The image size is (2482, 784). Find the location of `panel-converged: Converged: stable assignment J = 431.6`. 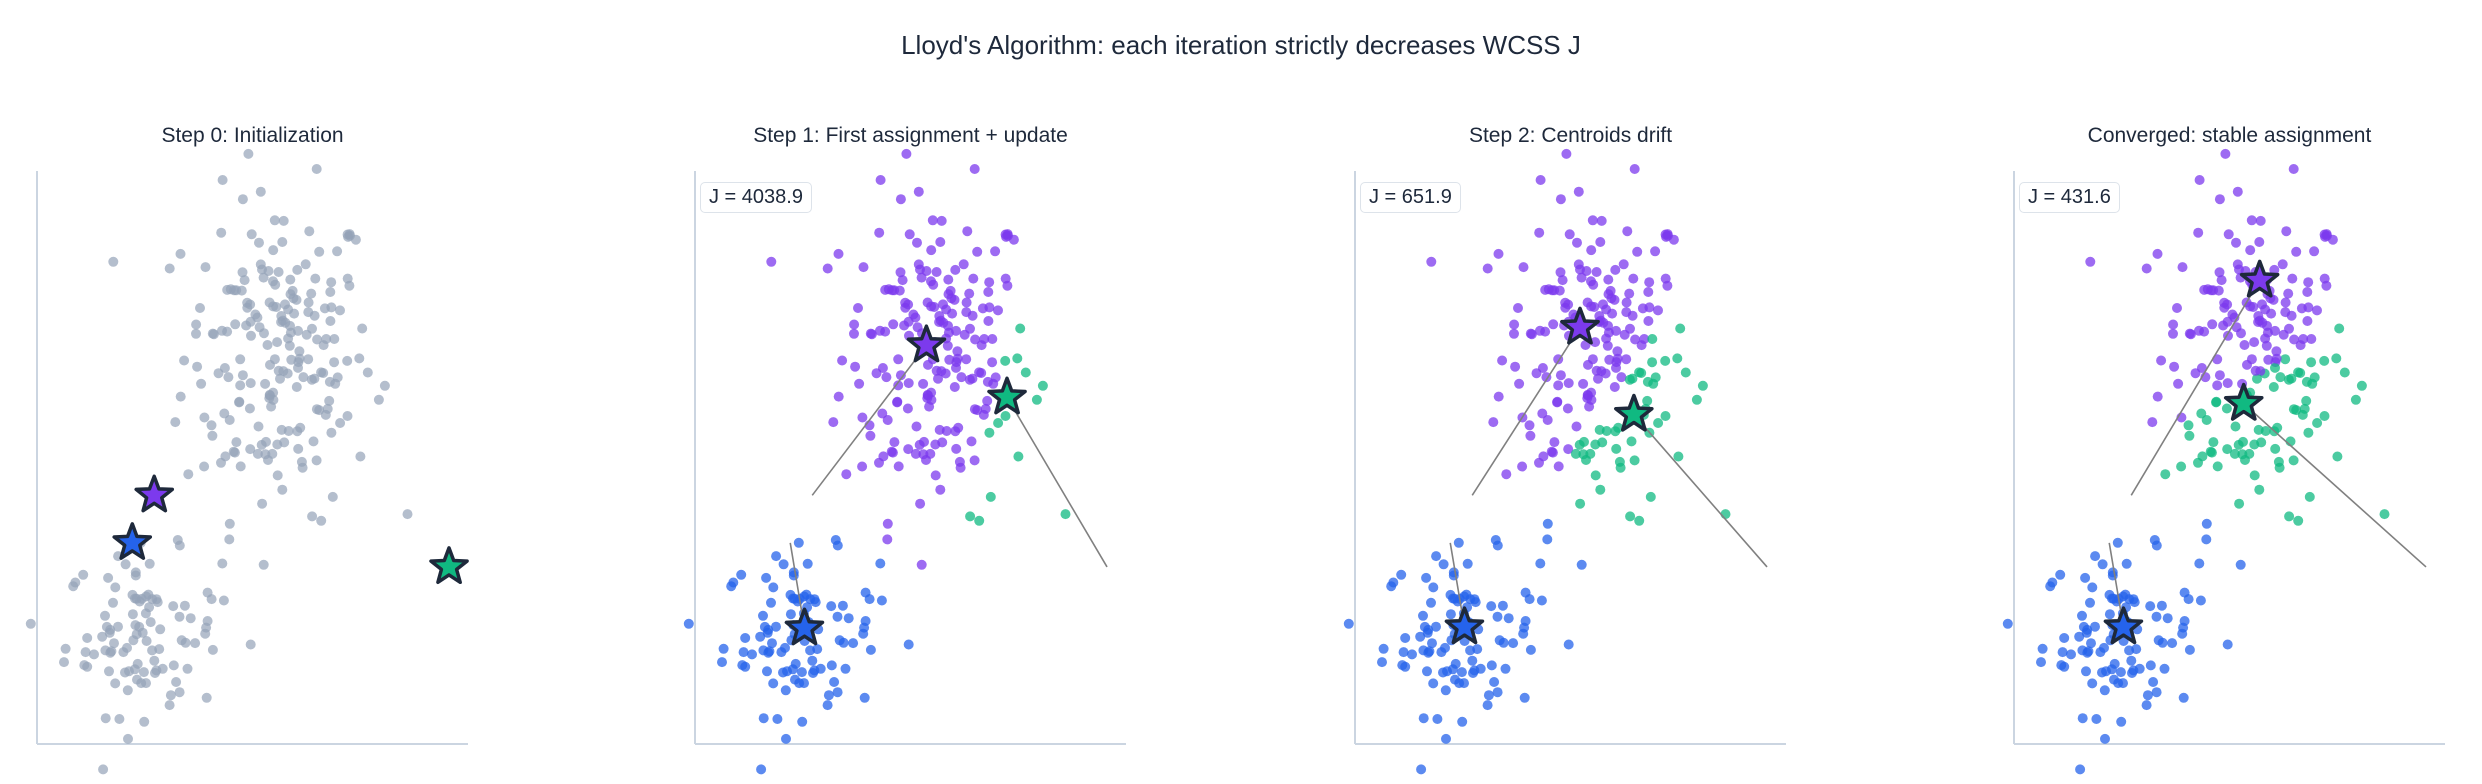

panel-converged: Converged: stable assignment J = 431.6 is located at coordinates (2223, 447).